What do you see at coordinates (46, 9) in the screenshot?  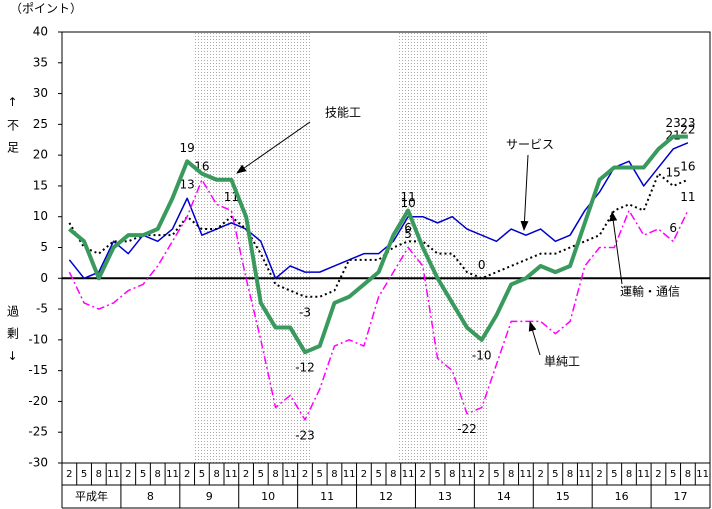 I see `y-unit: （ポイント）` at bounding box center [46, 9].